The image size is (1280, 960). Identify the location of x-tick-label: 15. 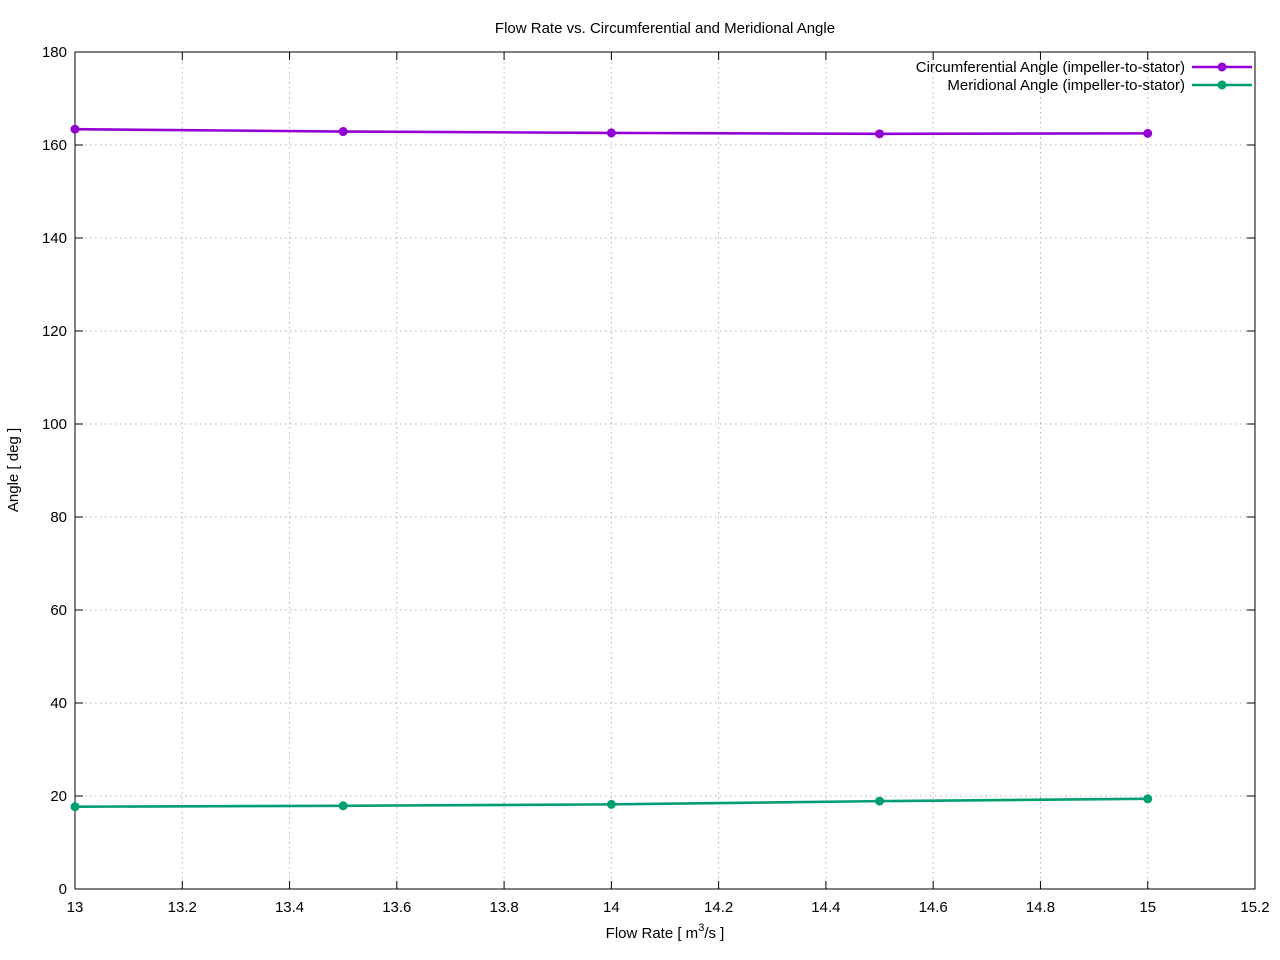
(1147, 907).